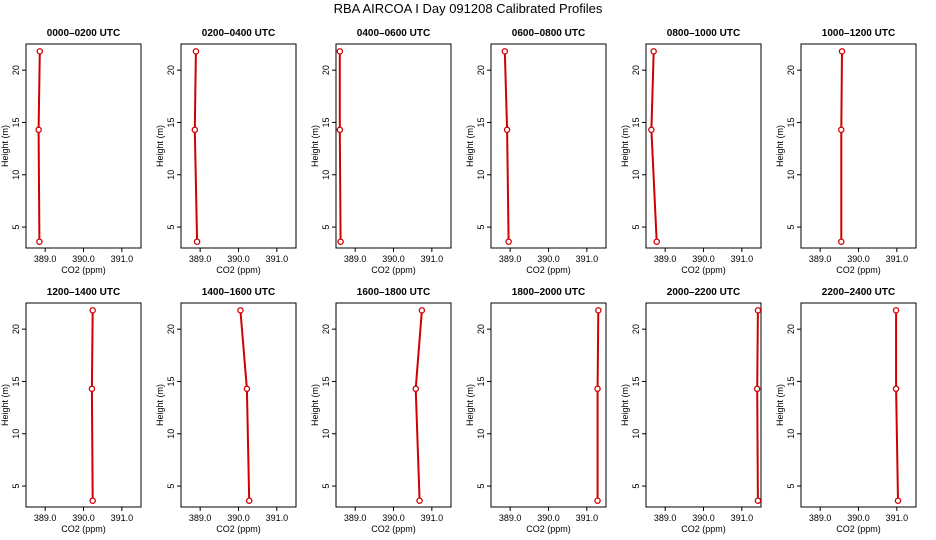 The image size is (936, 540). I want to click on panel-title: 1200–1400 UTC, so click(83, 292).